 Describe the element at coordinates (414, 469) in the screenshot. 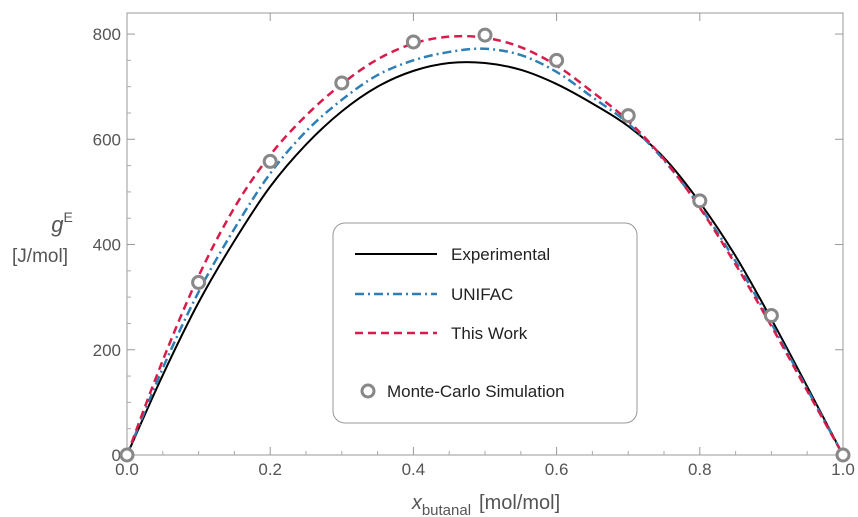

I see `x-tick-label: 0.4` at that location.